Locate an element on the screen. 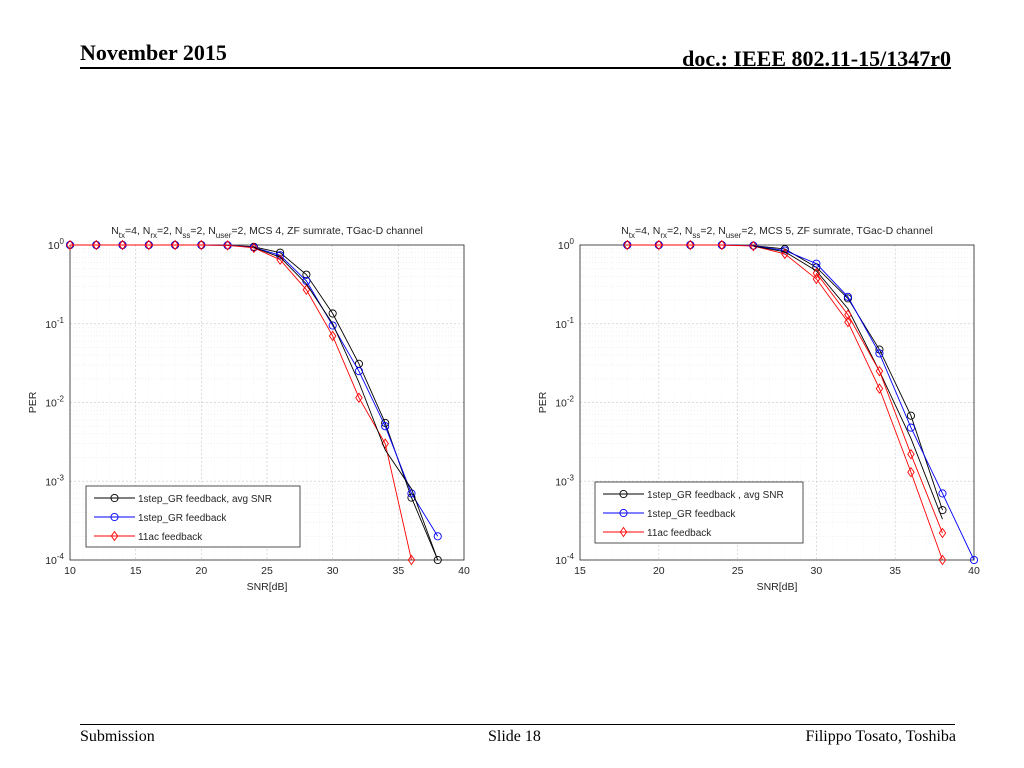  series-11ac-feedback is located at coordinates (241, 402).